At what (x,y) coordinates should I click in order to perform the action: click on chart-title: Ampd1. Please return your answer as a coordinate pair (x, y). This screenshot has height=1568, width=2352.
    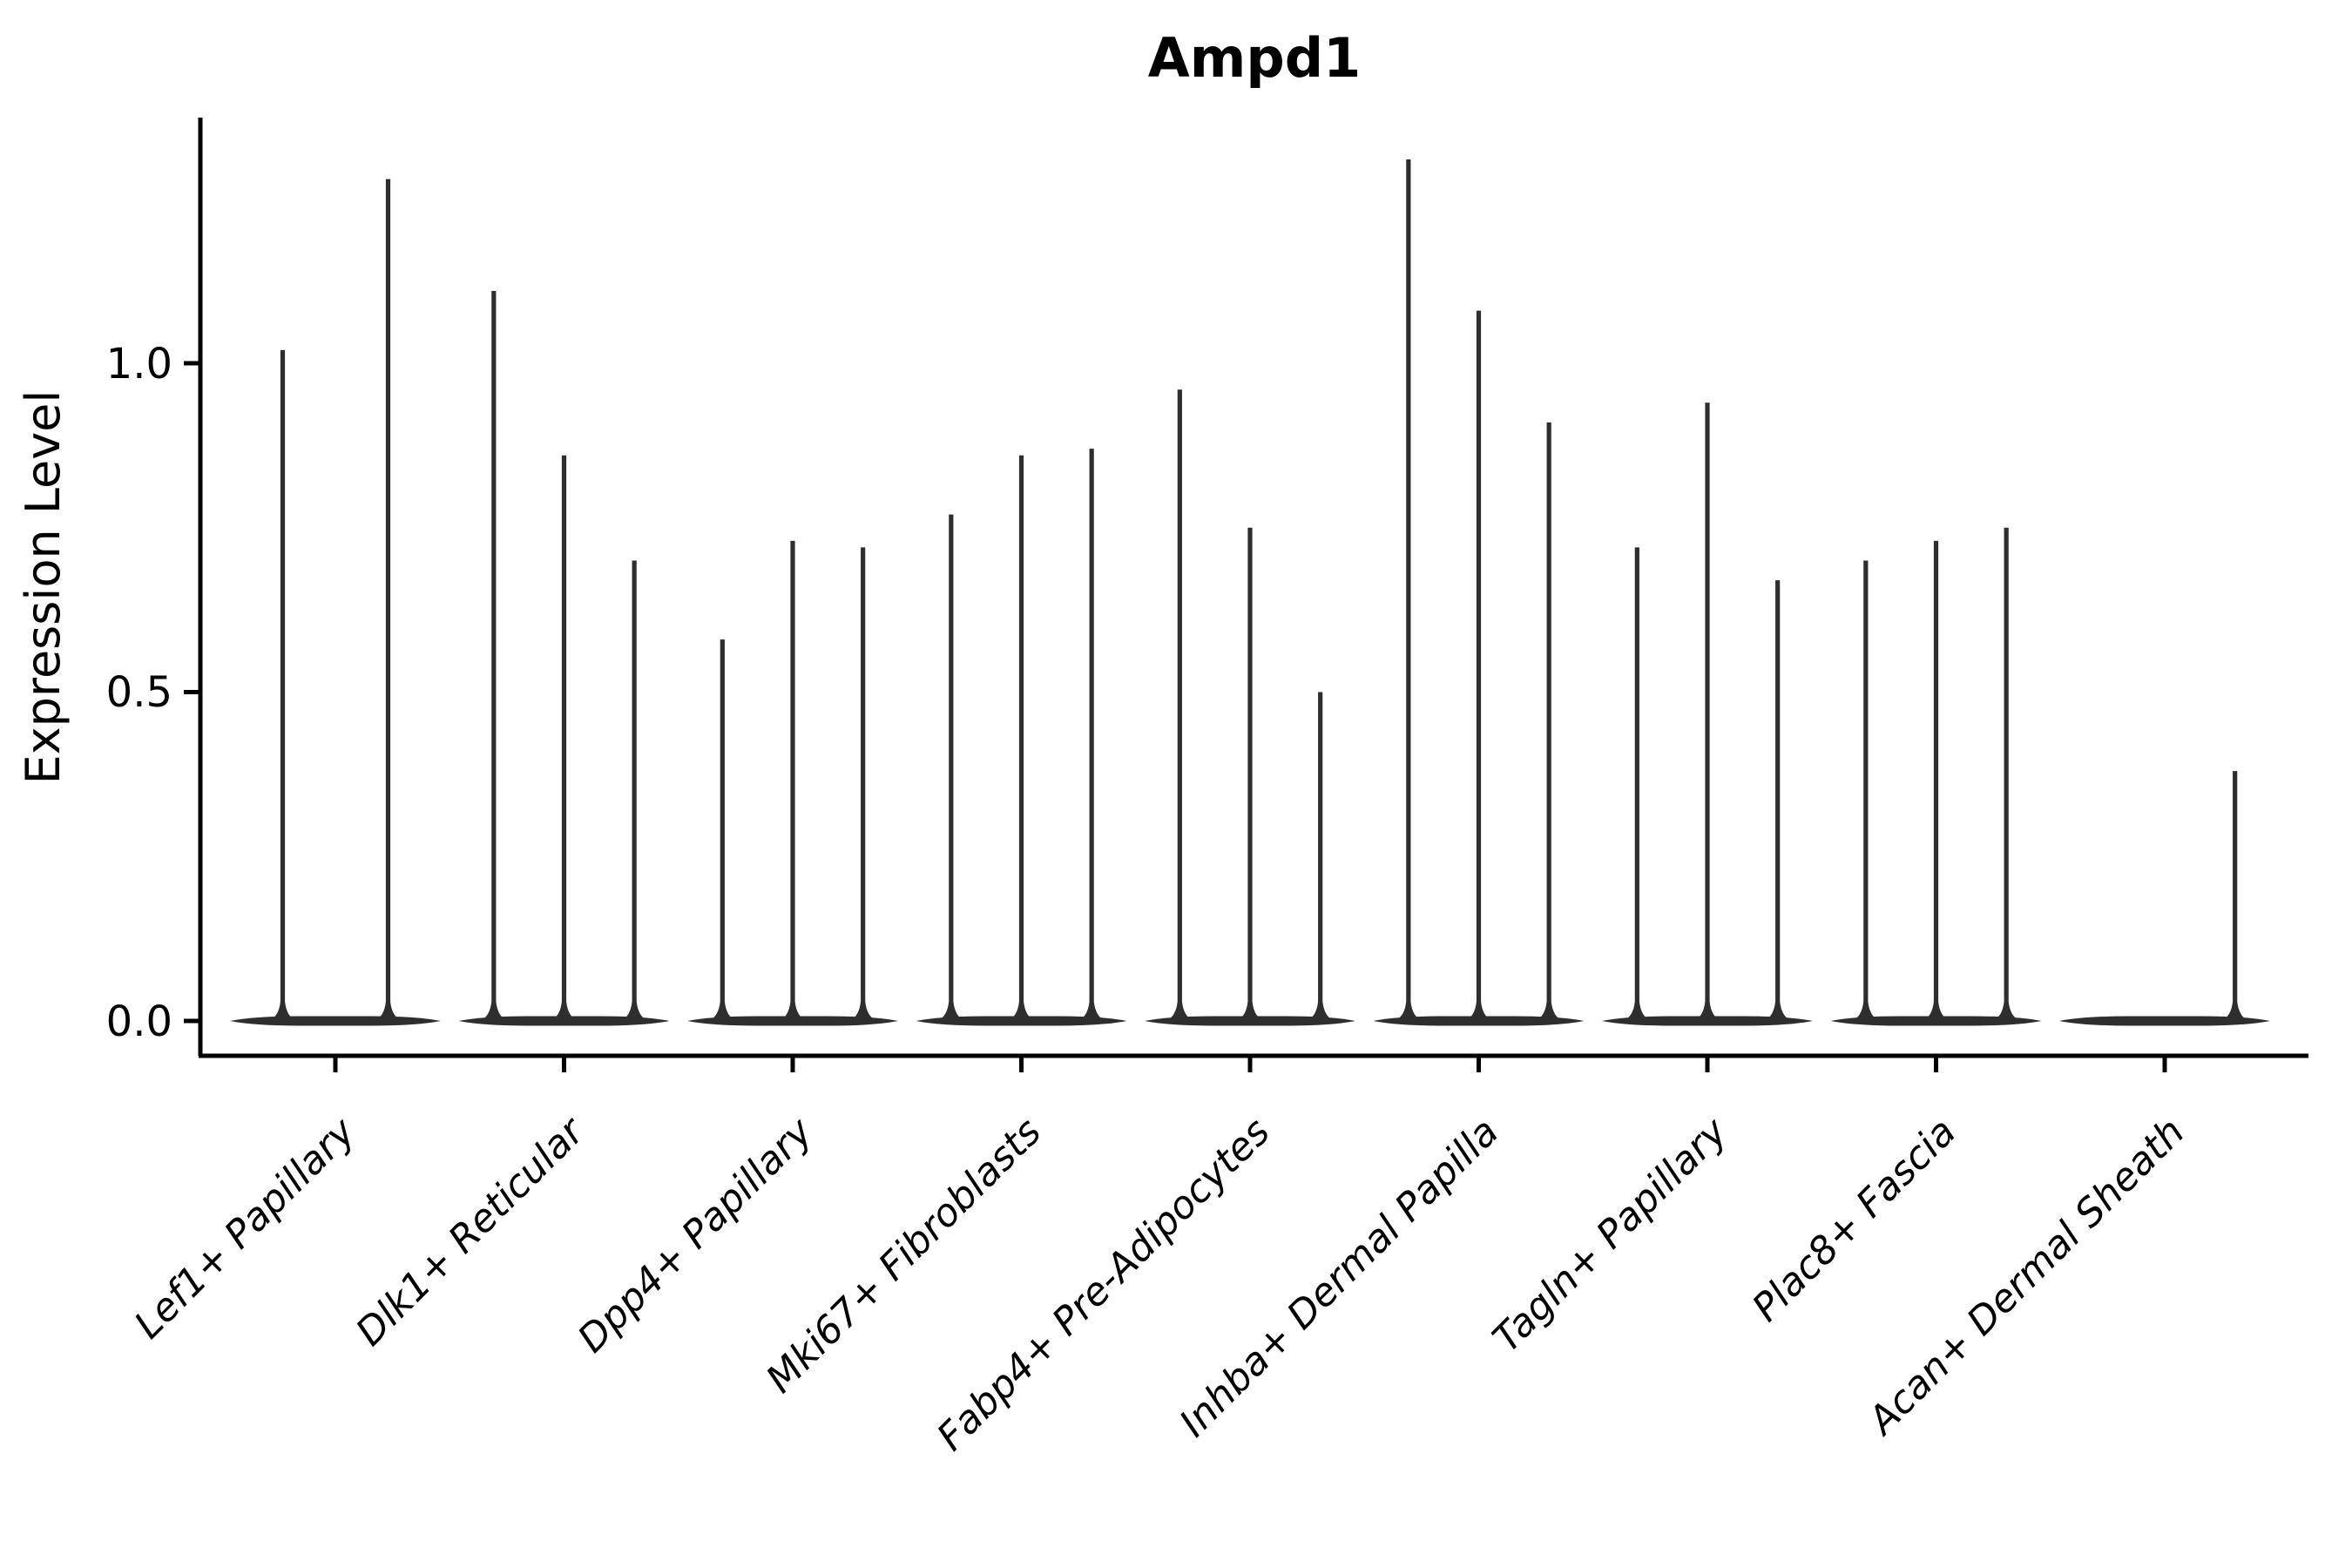
    Looking at the image, I should click on (1255, 58).